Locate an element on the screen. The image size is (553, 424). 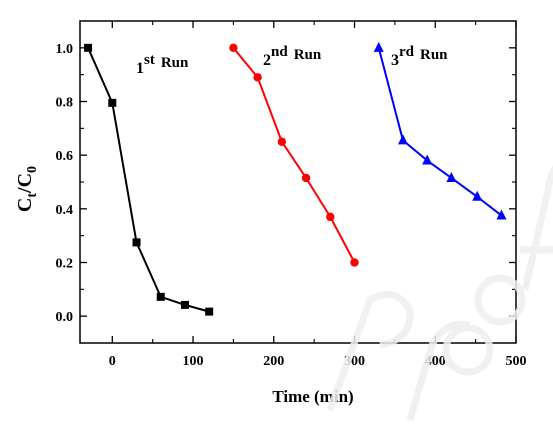
x-tick-label: 0 is located at coordinates (112, 361).